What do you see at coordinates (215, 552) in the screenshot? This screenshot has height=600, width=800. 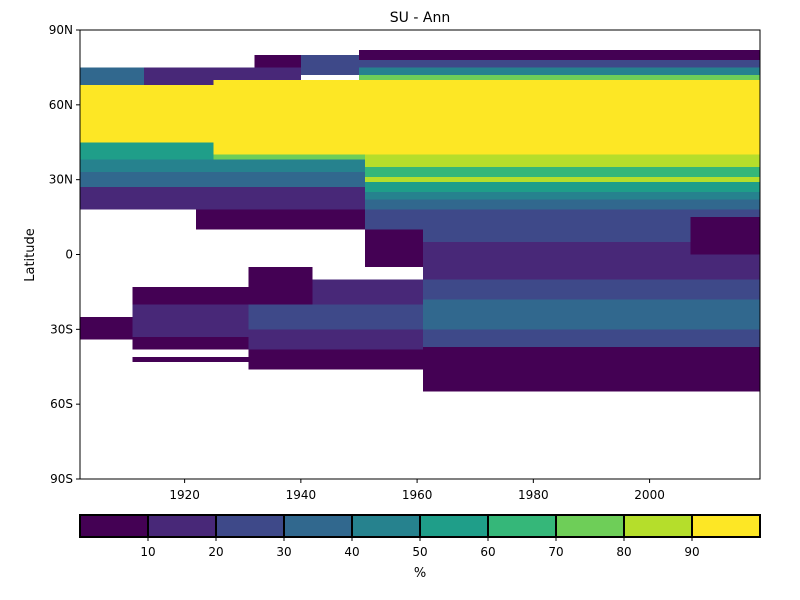 I see `colorbar-tick-label: 20` at bounding box center [215, 552].